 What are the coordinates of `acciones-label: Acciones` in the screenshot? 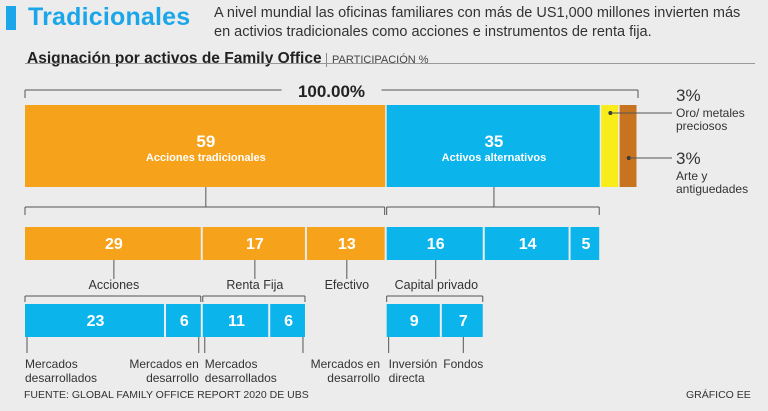 It's located at (114, 285).